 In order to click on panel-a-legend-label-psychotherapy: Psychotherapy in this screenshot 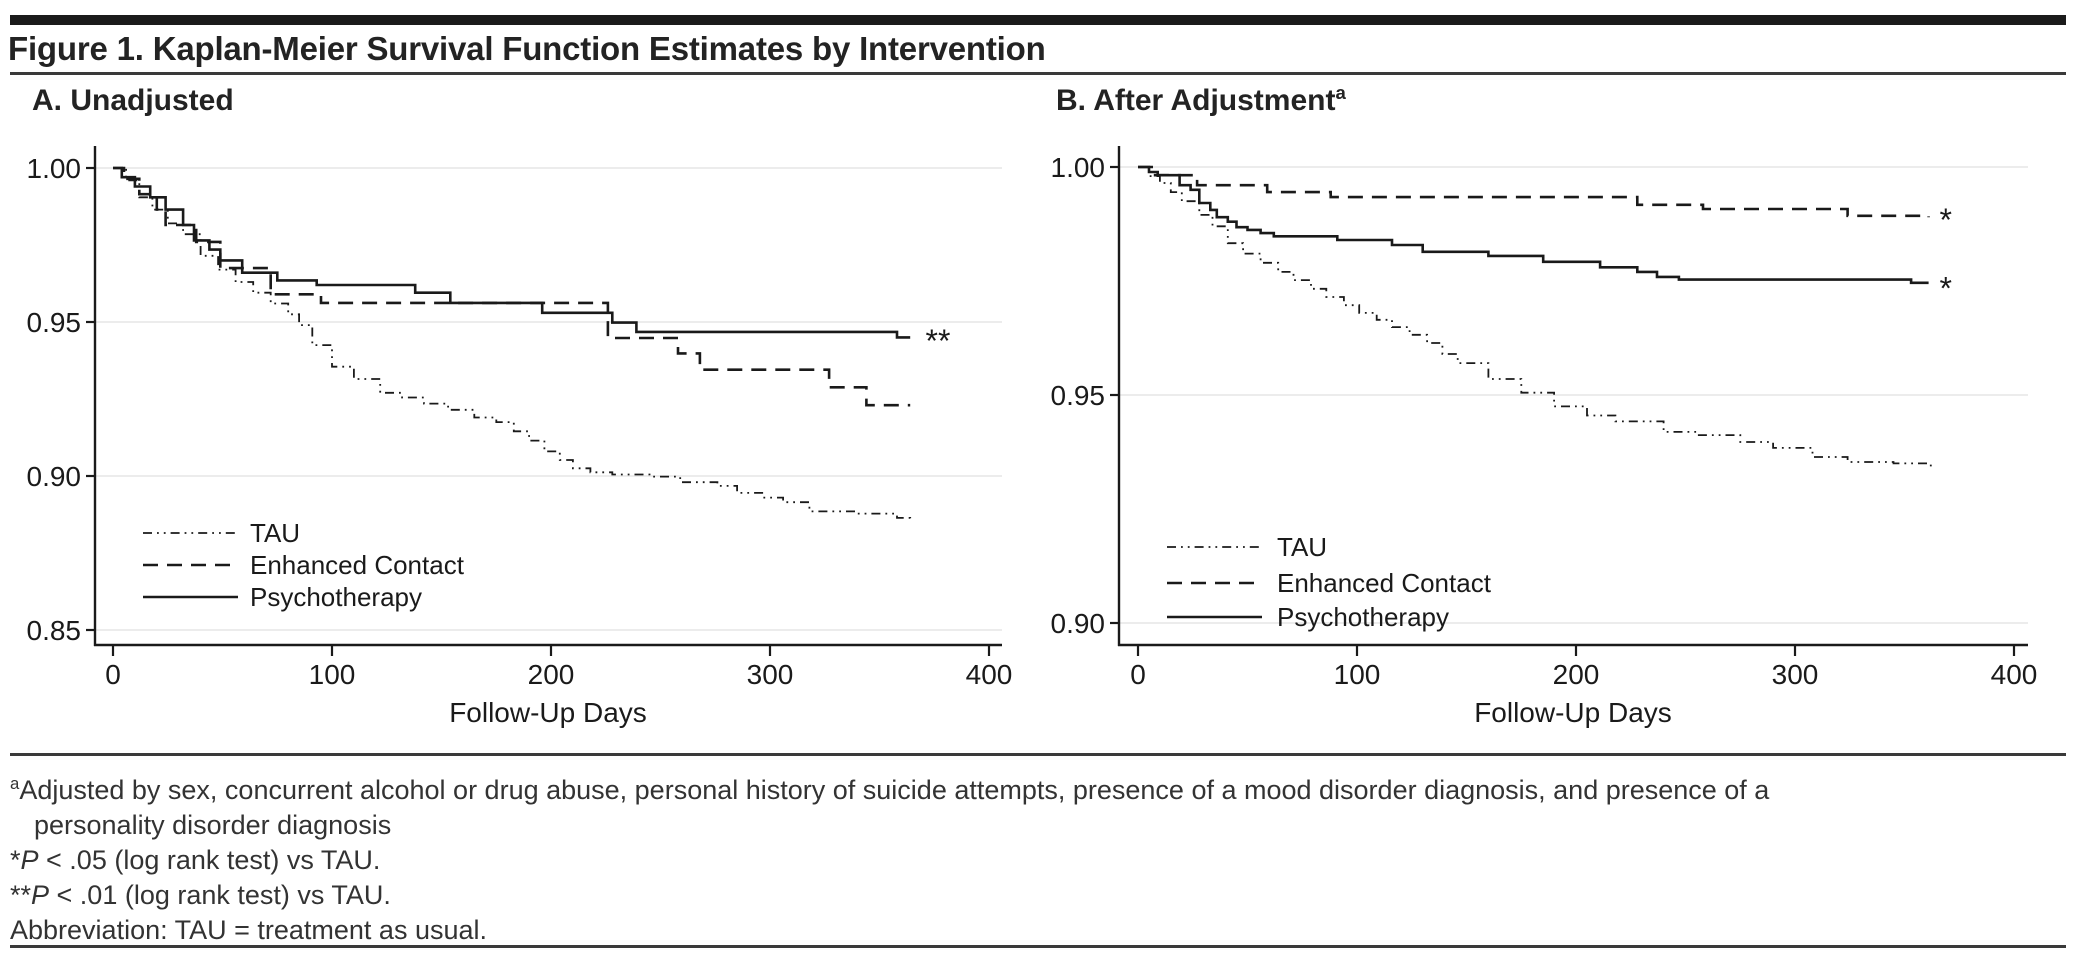, I will do `click(336, 597)`.